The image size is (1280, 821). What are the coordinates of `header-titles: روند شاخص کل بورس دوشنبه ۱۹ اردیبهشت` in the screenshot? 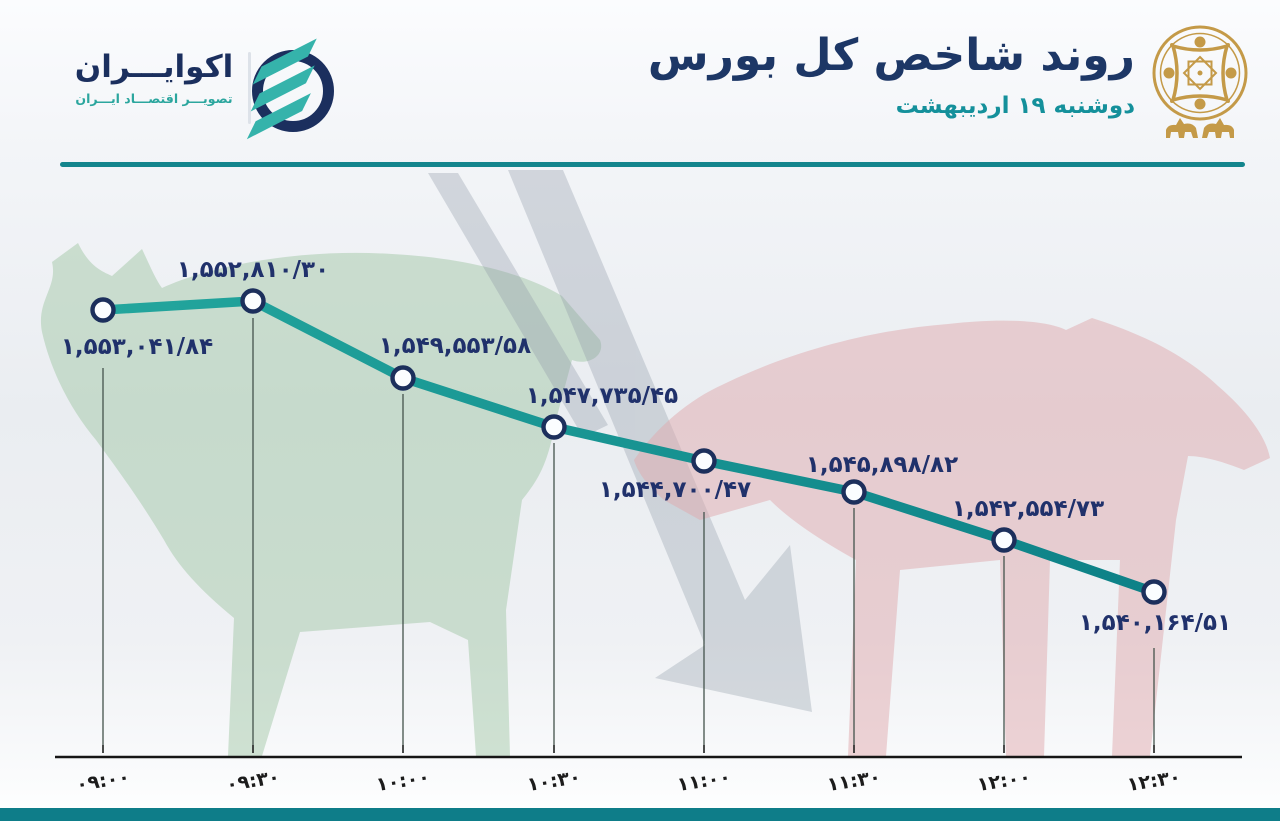 It's located at (891, 73).